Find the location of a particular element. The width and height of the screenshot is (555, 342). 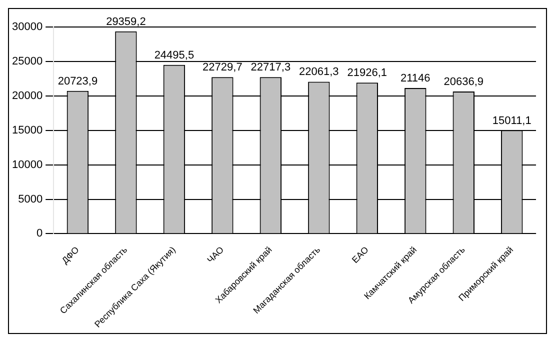

data-label: 22717,3 is located at coordinates (270, 68).